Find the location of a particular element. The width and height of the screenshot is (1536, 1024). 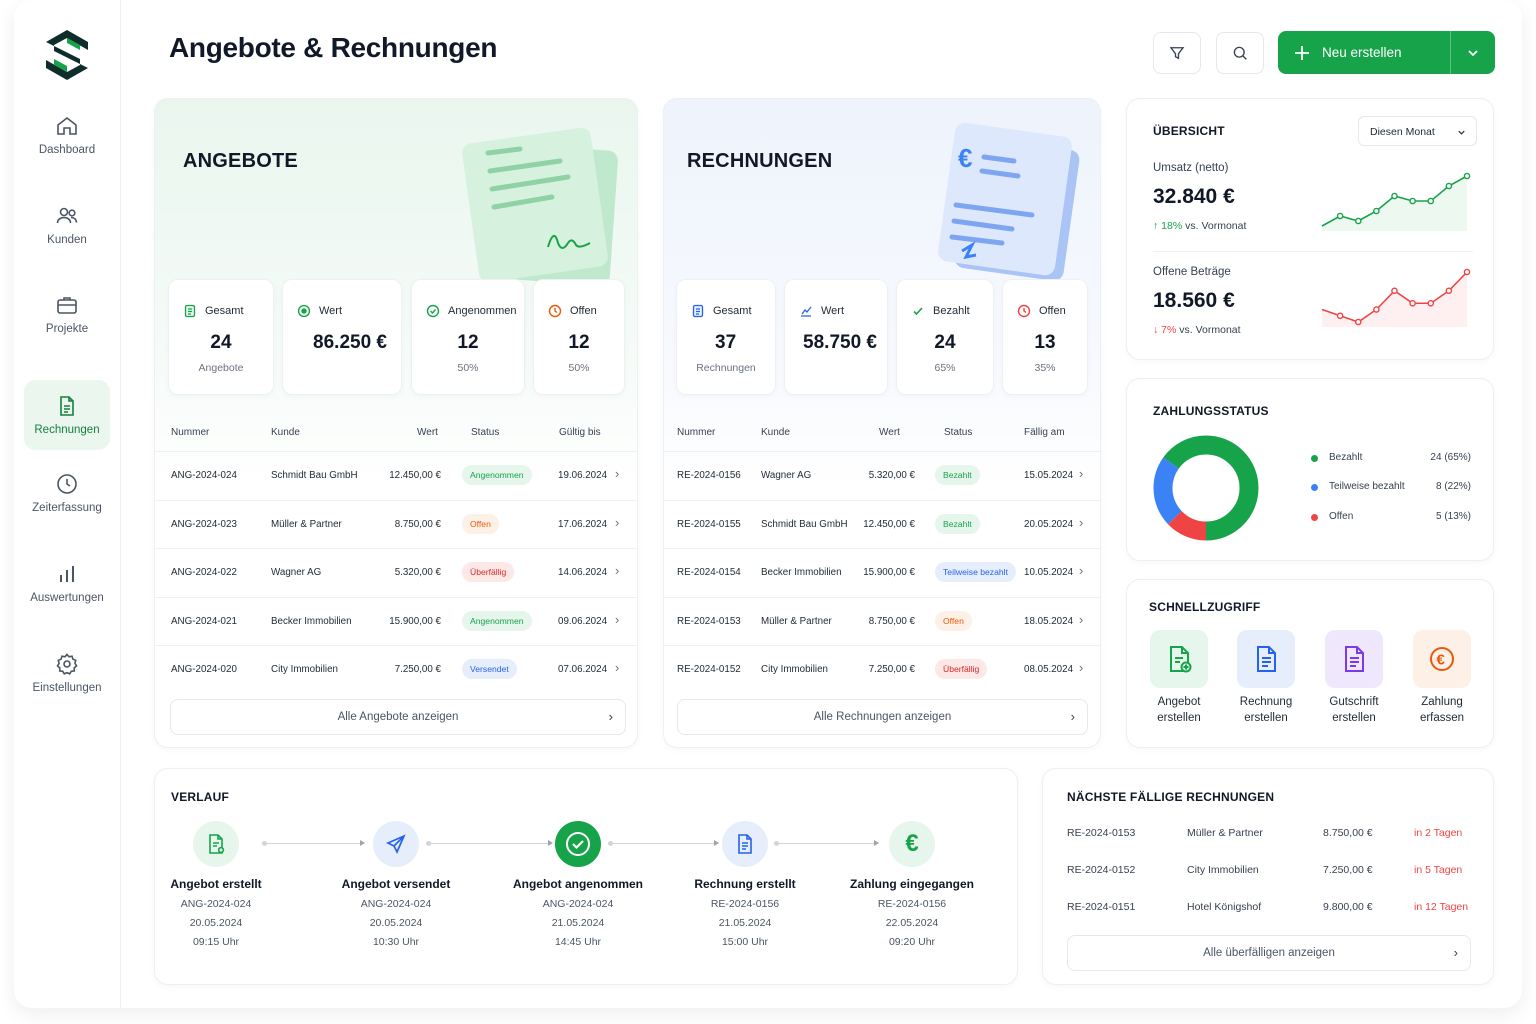

clock-icon is located at coordinates (67, 484).